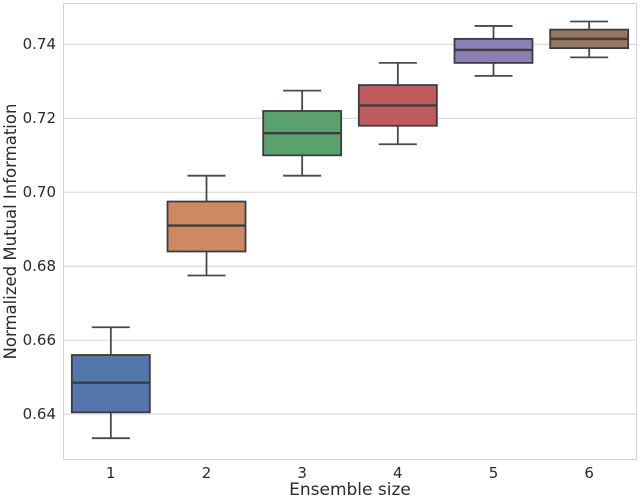 Image resolution: width=640 pixels, height=499 pixels. Describe the element at coordinates (398, 473) in the screenshot. I see `x-tick-label: 4` at that location.